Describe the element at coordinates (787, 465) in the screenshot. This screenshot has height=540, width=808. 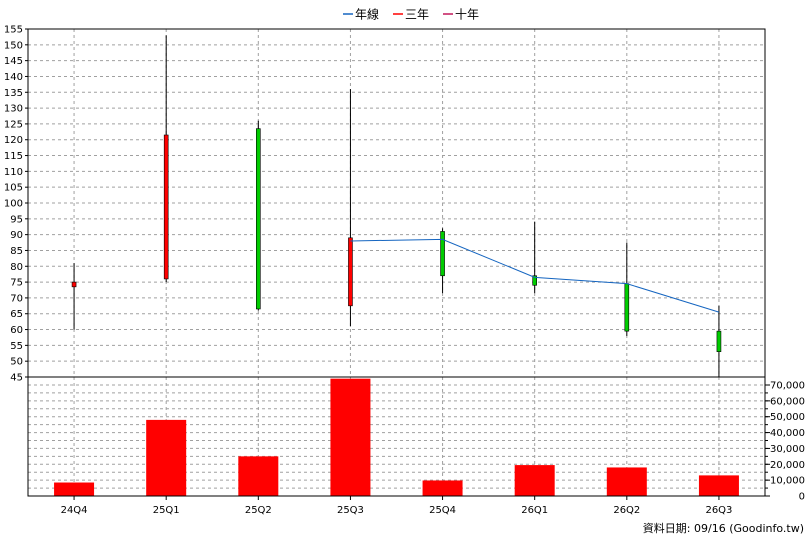
I see `volume-tick-label: 20,000` at that location.